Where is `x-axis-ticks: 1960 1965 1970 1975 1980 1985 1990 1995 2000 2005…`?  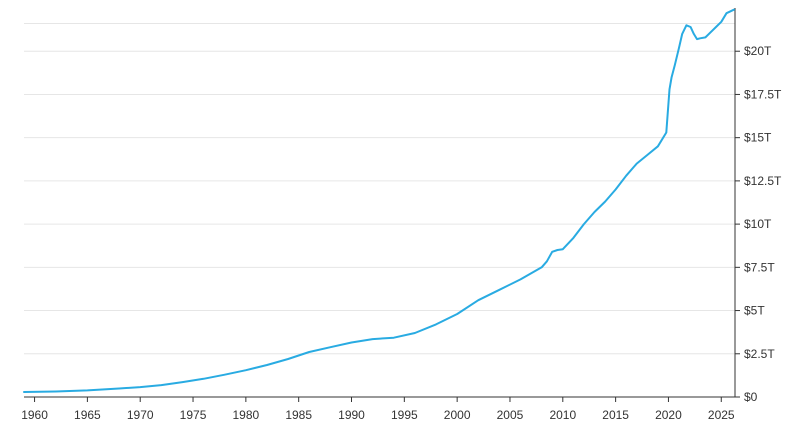
x-axis-ticks: 1960 1965 1970 1975 1980 1985 1990 1995 2000 2005… is located at coordinates (378, 409).